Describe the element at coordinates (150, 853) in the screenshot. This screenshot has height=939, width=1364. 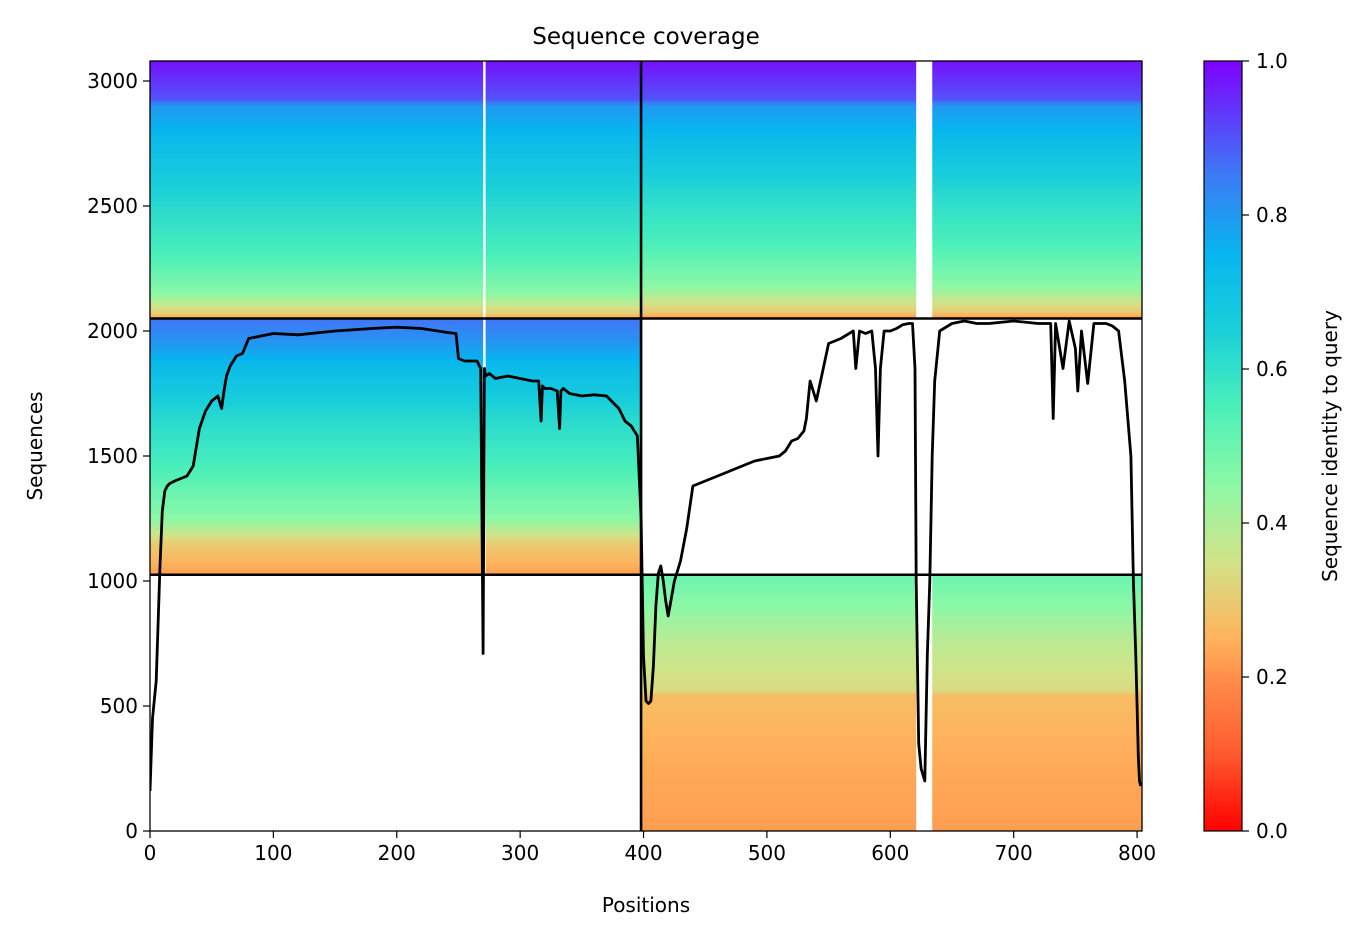
I see `x-tick-label: 0` at that location.